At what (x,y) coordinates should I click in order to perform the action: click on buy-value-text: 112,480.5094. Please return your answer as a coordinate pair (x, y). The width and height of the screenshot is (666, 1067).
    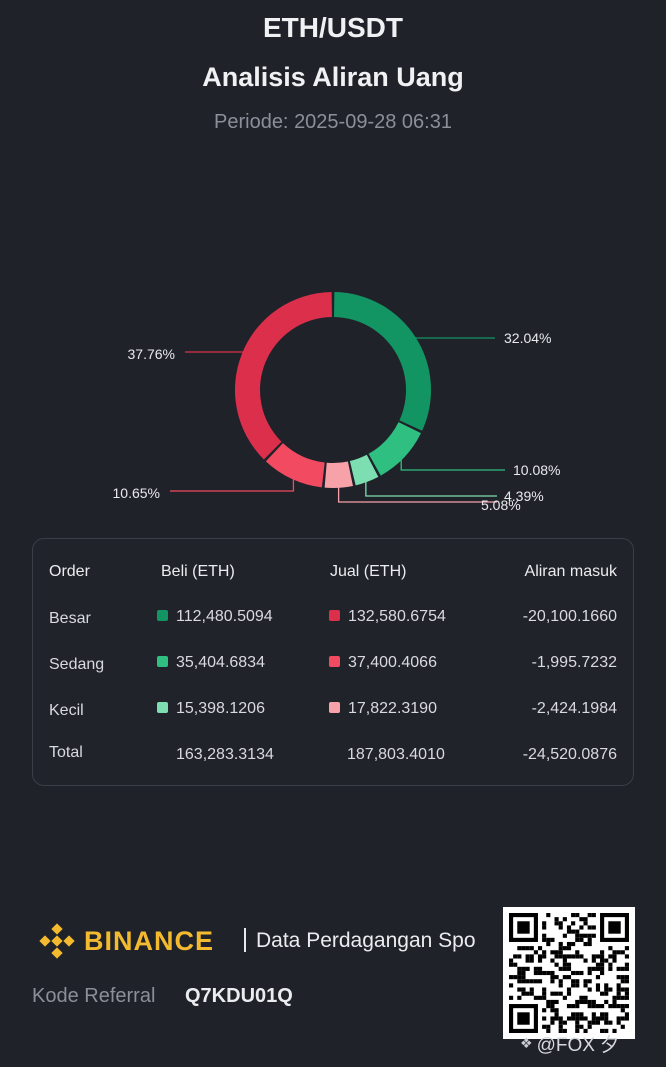
    Looking at the image, I should click on (224, 616).